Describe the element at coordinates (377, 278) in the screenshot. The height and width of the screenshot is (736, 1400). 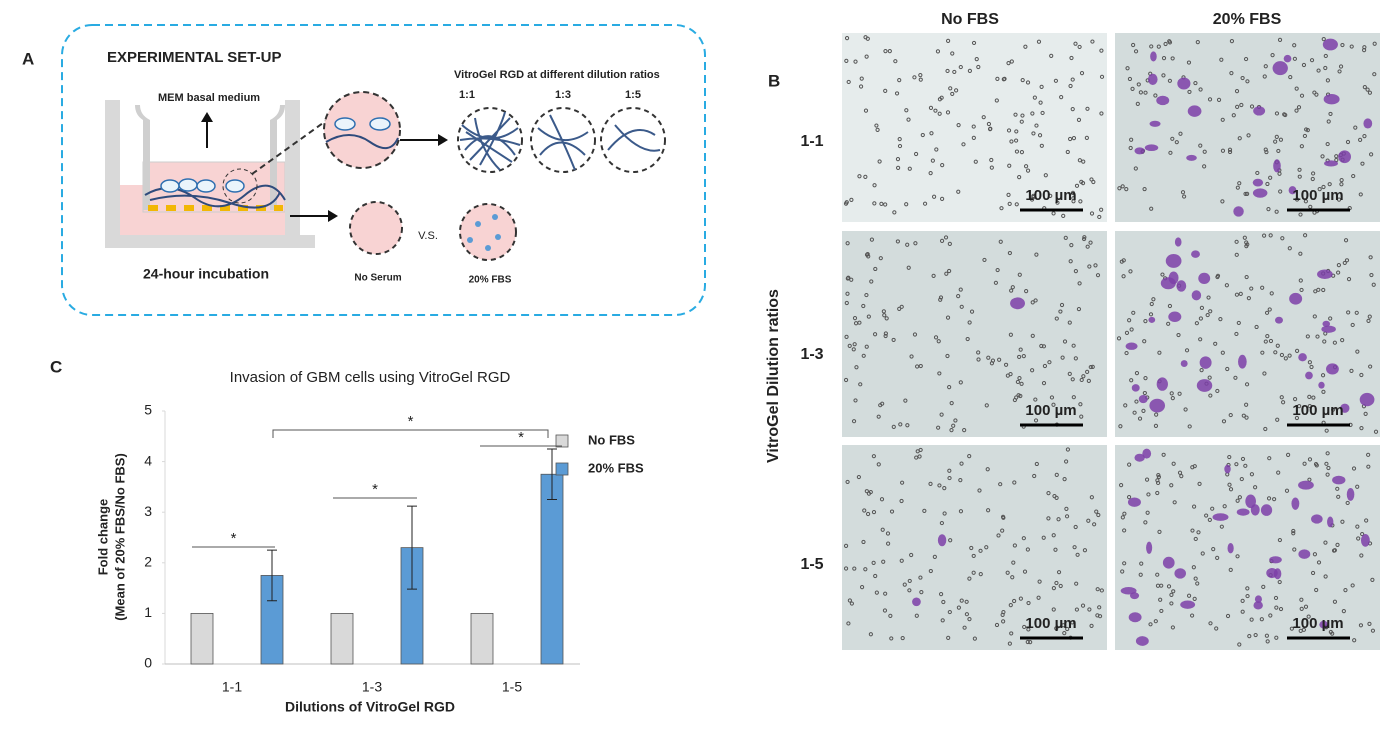
I see `no-serum-label: No Serum` at that location.